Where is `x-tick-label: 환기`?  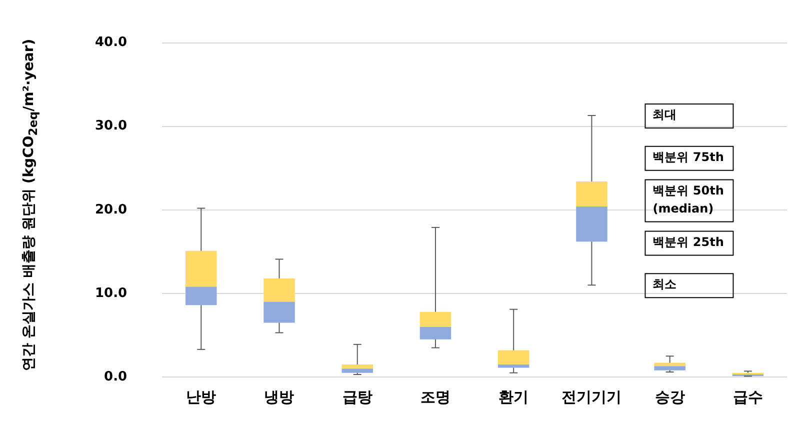
x-tick-label: 환기 is located at coordinates (513, 397).